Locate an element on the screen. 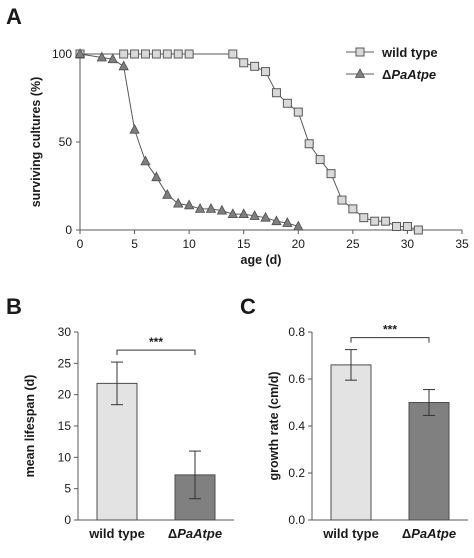 Image resolution: width=474 pixels, height=558 pixels. y-tick-label: 25 is located at coordinates (65, 363).